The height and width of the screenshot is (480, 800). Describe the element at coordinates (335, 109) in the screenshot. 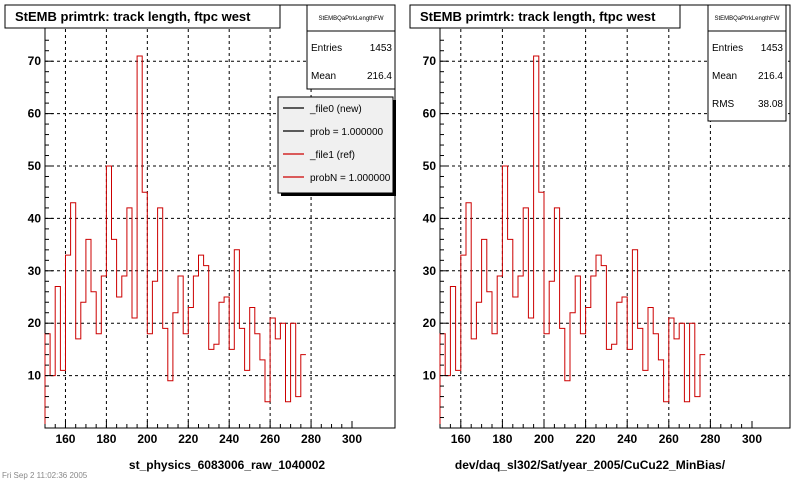

I see `legend-label: _file0 (new)` at that location.